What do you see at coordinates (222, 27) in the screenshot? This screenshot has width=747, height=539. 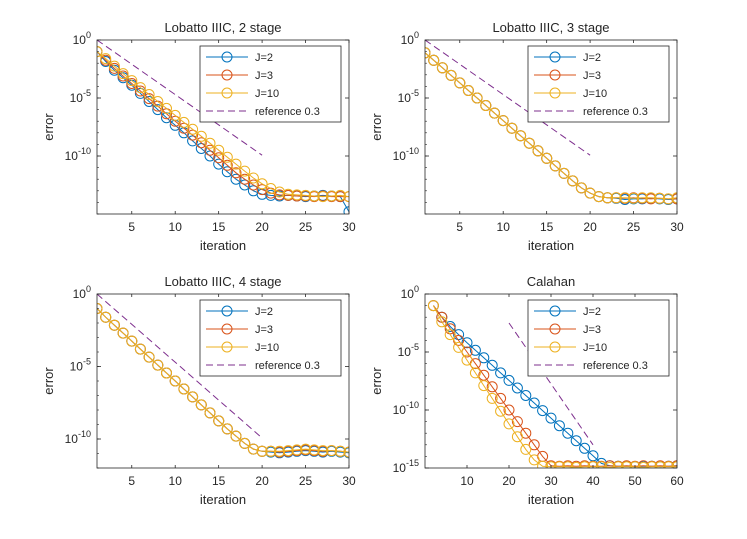 I see `chart-title: Lobatto IIIC, 2 stage` at bounding box center [222, 27].